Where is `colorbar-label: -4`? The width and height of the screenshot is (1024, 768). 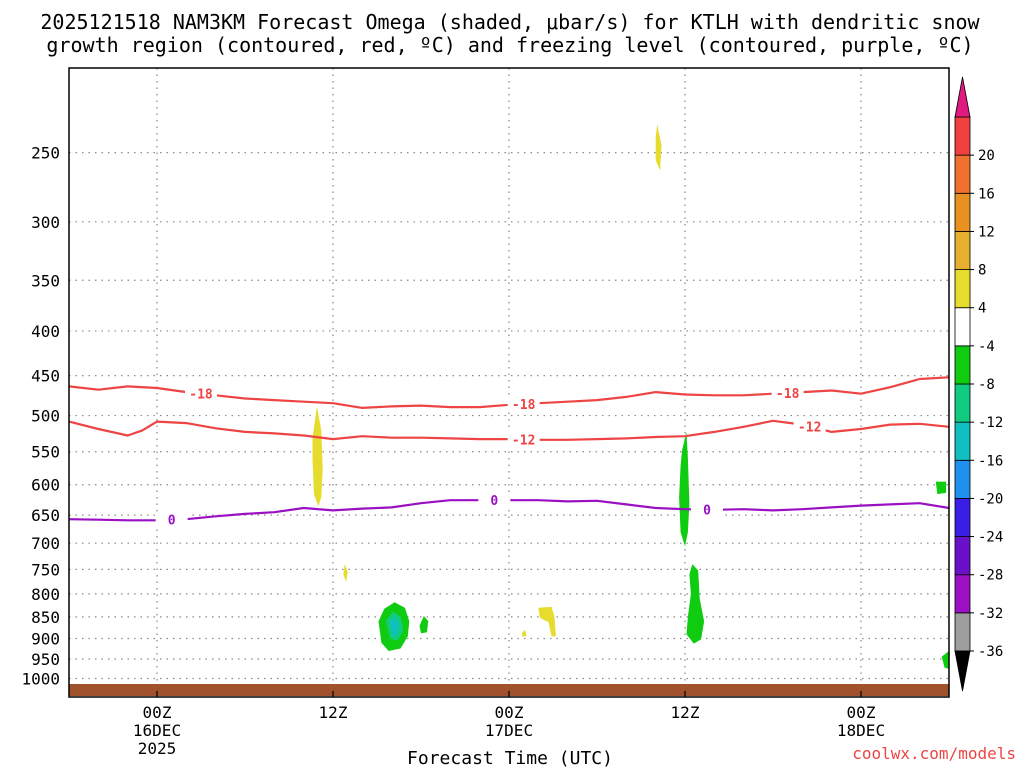 colorbar-label: -4 is located at coordinates (986, 347).